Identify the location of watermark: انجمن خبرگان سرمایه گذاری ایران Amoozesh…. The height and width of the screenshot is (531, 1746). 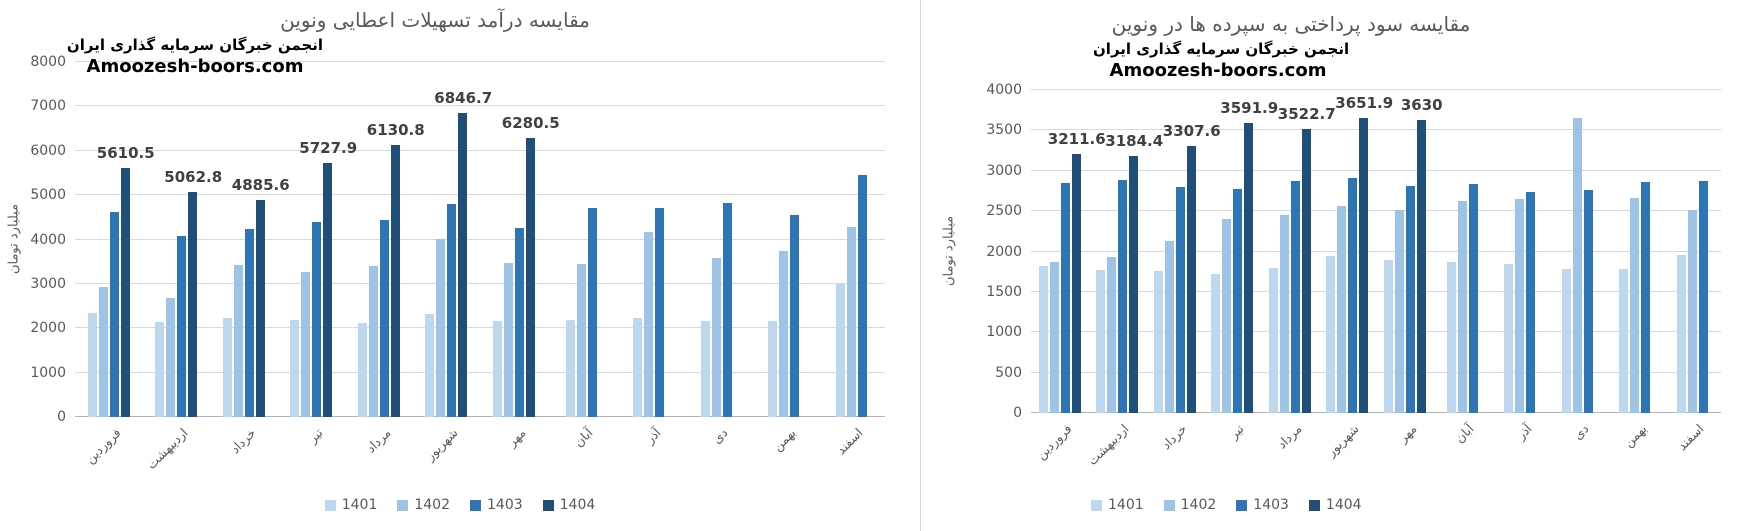
(1221, 60).